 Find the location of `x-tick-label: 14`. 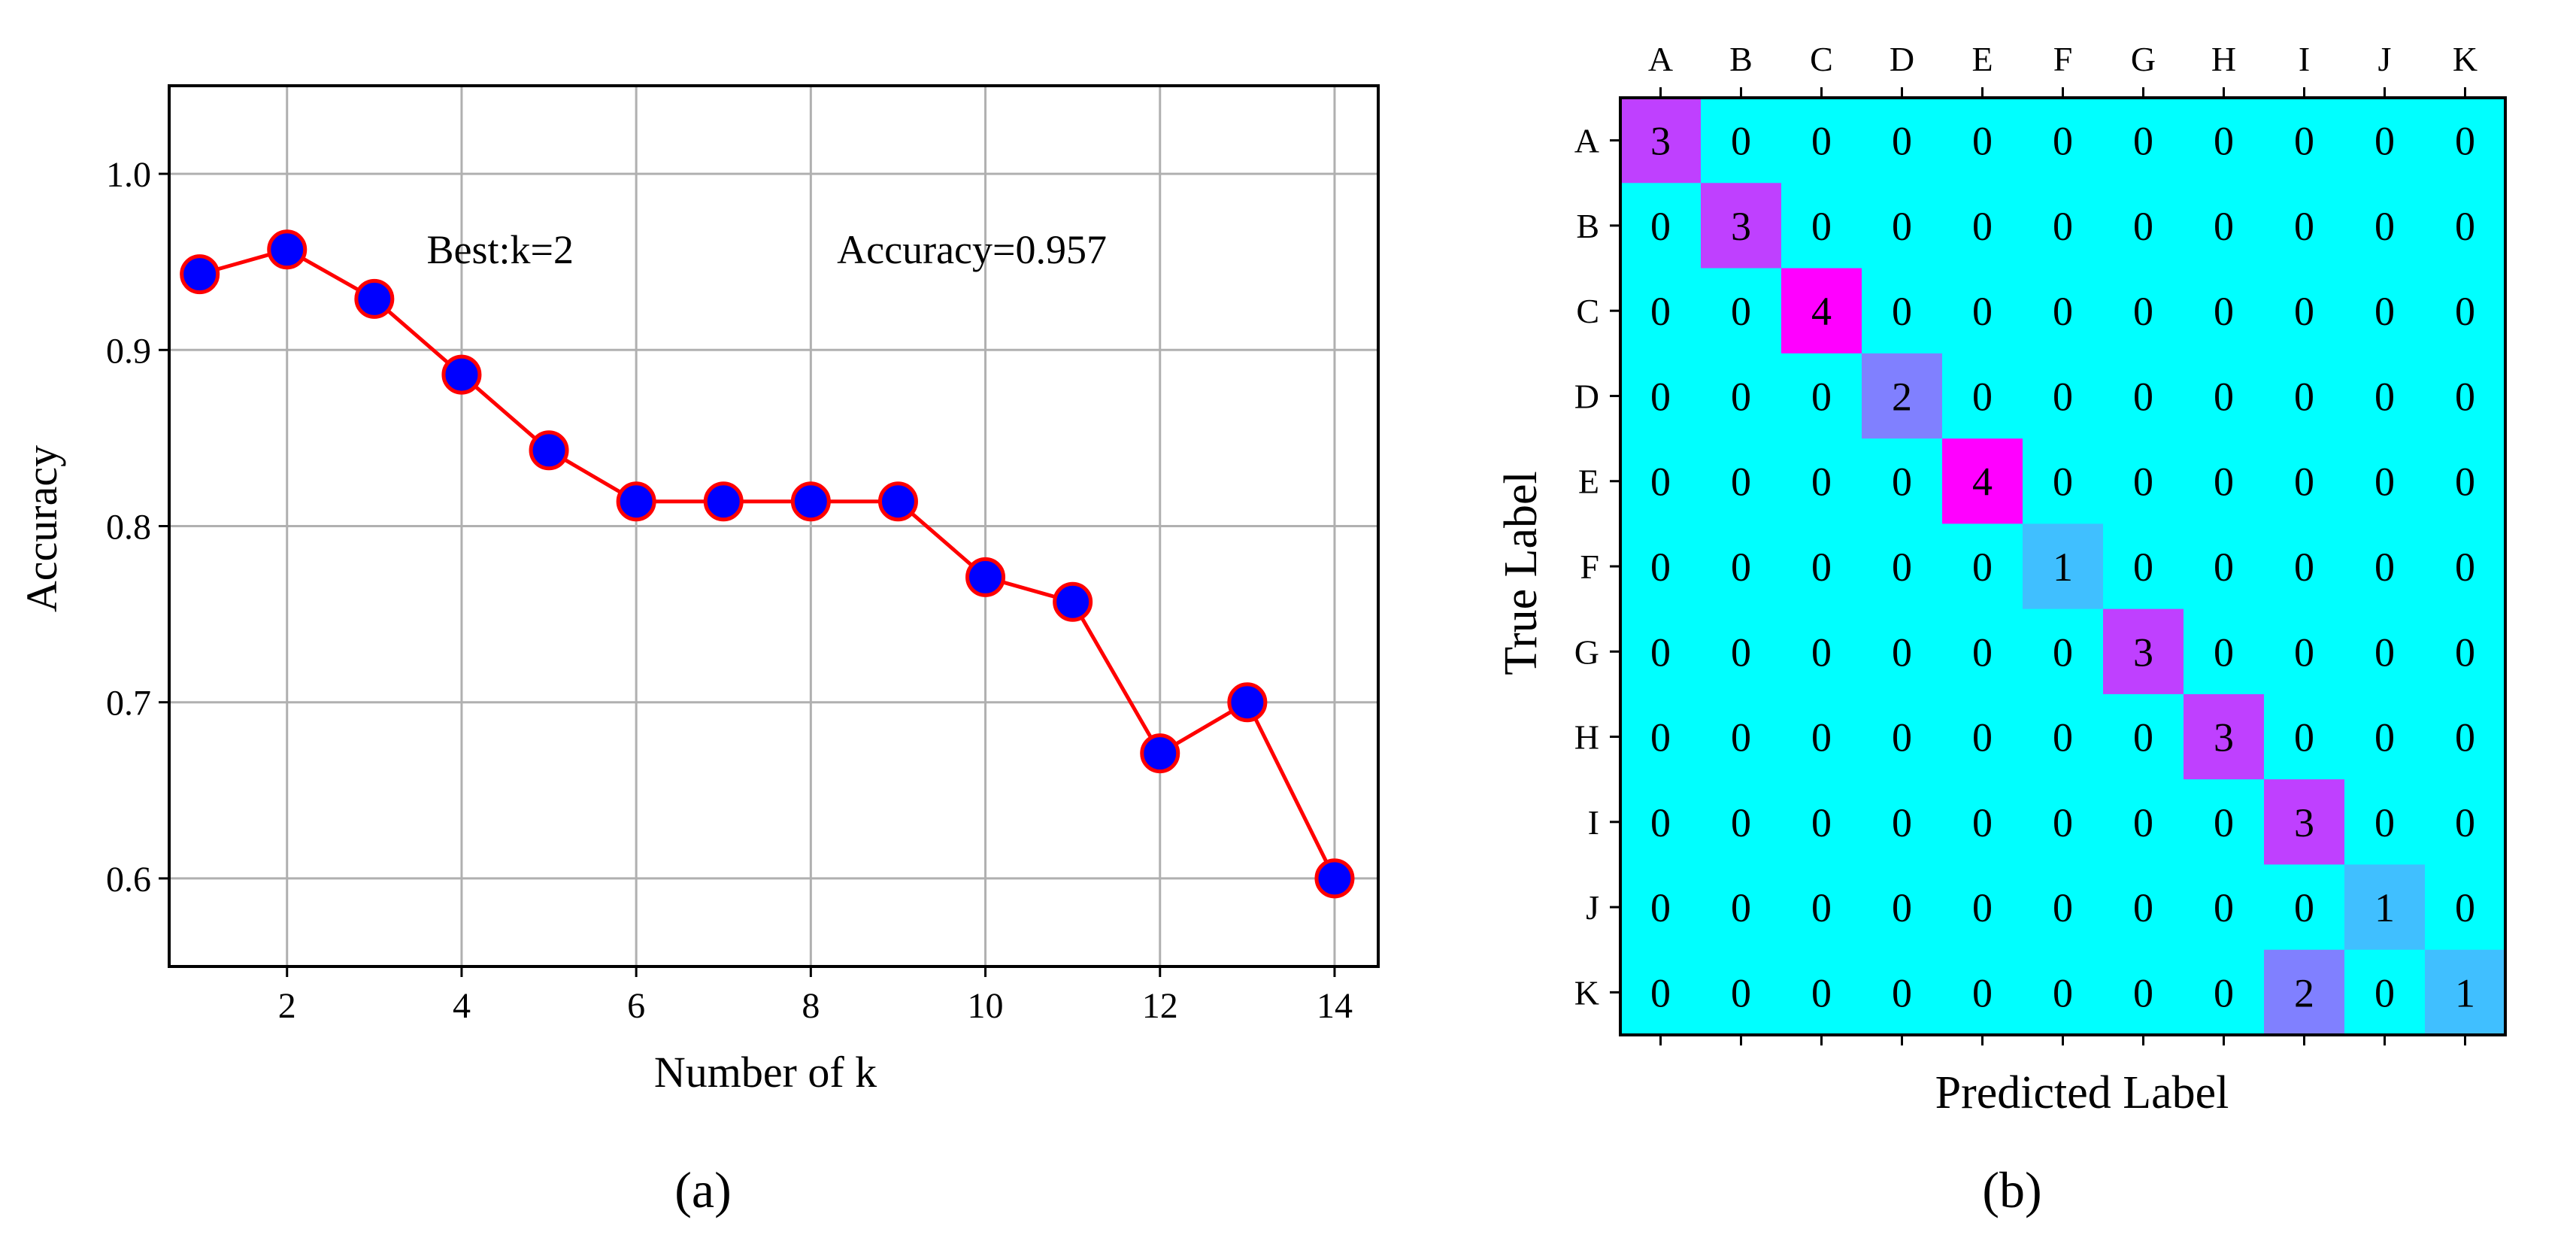

x-tick-label: 14 is located at coordinates (1335, 1006).